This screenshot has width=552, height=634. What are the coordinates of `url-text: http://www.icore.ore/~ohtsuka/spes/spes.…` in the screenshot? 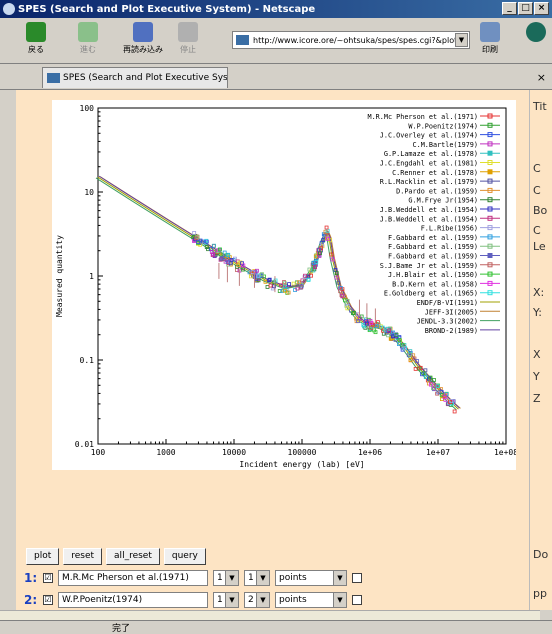 It's located at (355, 40).